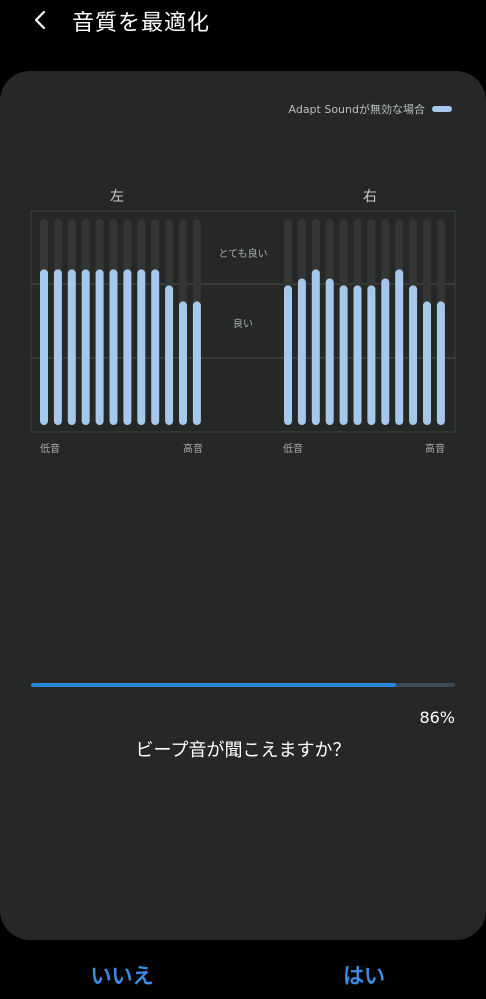  What do you see at coordinates (122, 976) in the screenshot?
I see `no-button: いいえ` at bounding box center [122, 976].